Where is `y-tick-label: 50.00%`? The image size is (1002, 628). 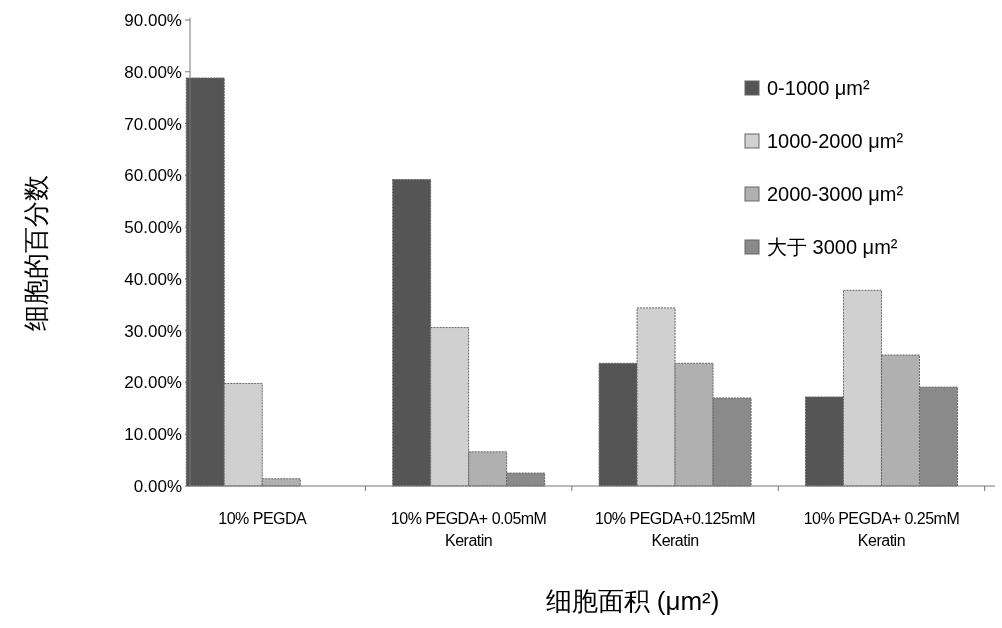
y-tick-label: 50.00% is located at coordinates (153, 228).